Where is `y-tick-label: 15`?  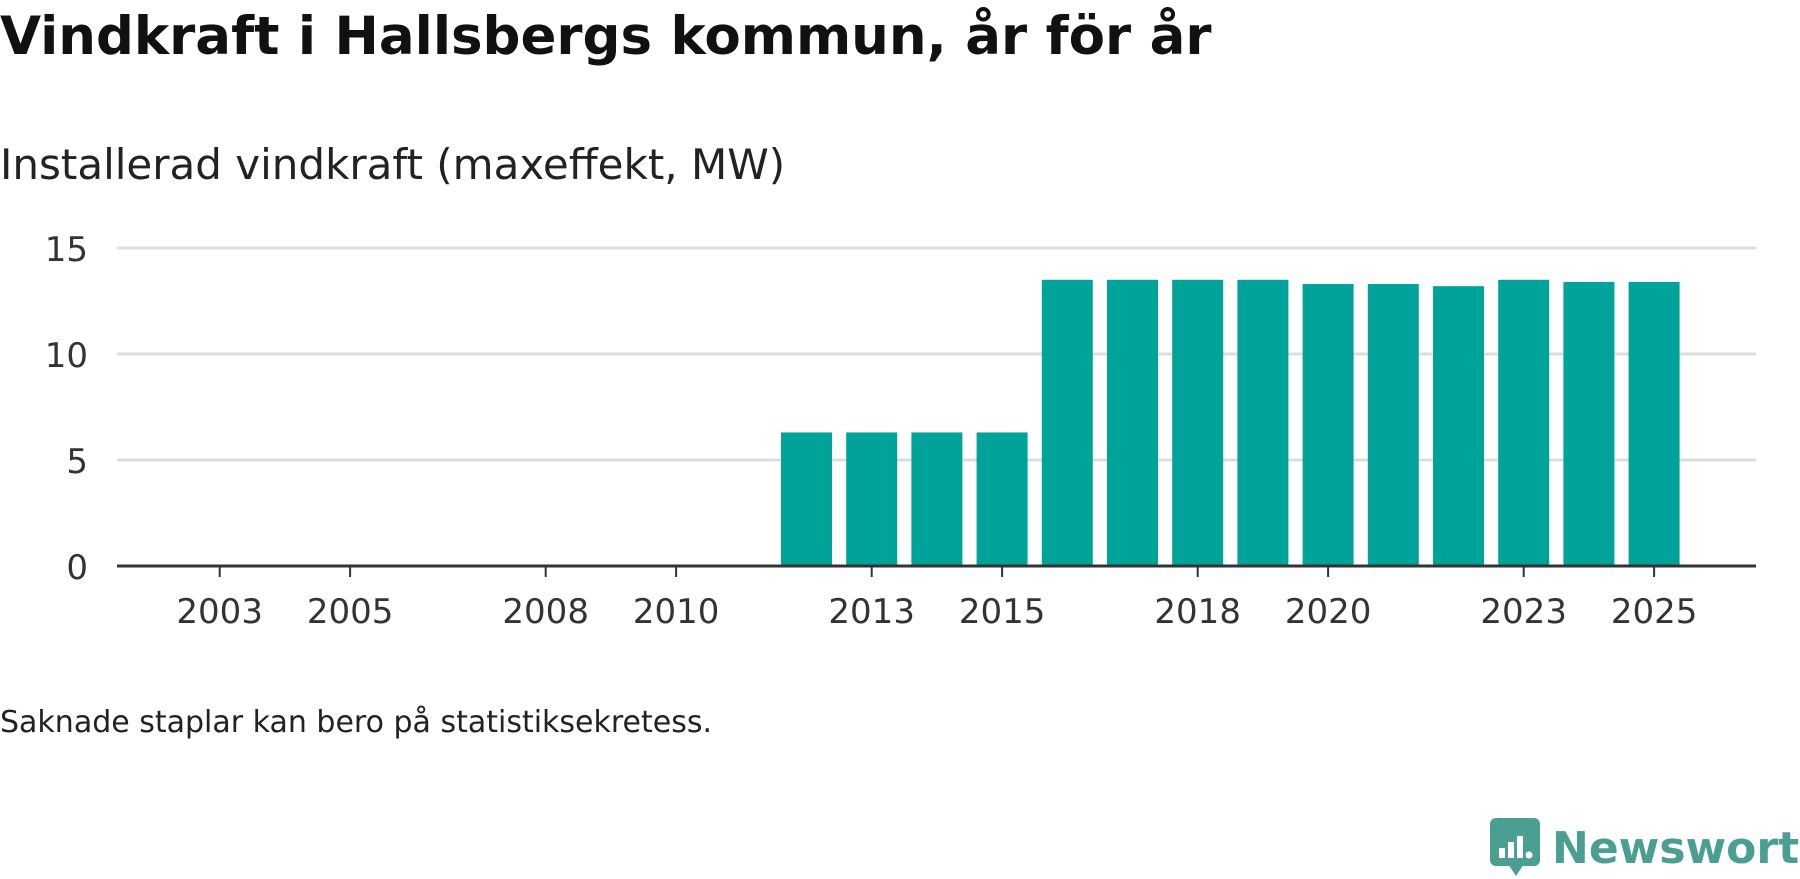 y-tick-label: 15 is located at coordinates (66, 250).